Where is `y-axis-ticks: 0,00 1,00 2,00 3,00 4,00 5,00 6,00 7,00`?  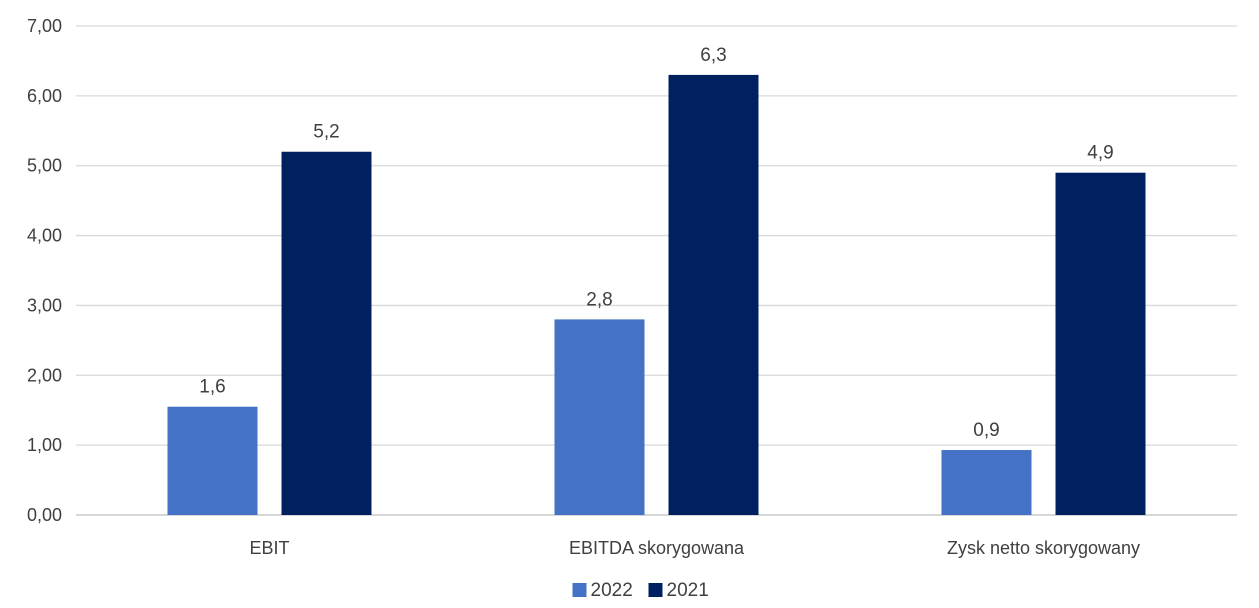
y-axis-ticks: 0,00 1,00 2,00 3,00 4,00 5,00 6,00 7,00 is located at coordinates (44, 270).